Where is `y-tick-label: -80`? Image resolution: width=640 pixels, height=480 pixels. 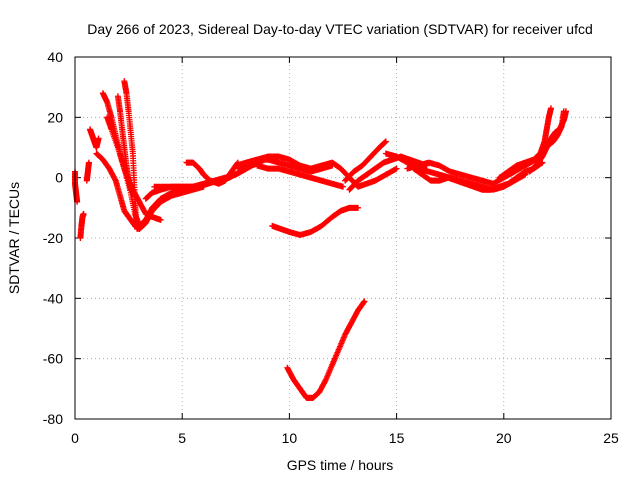 y-tick-label: -80 is located at coordinates (53, 419).